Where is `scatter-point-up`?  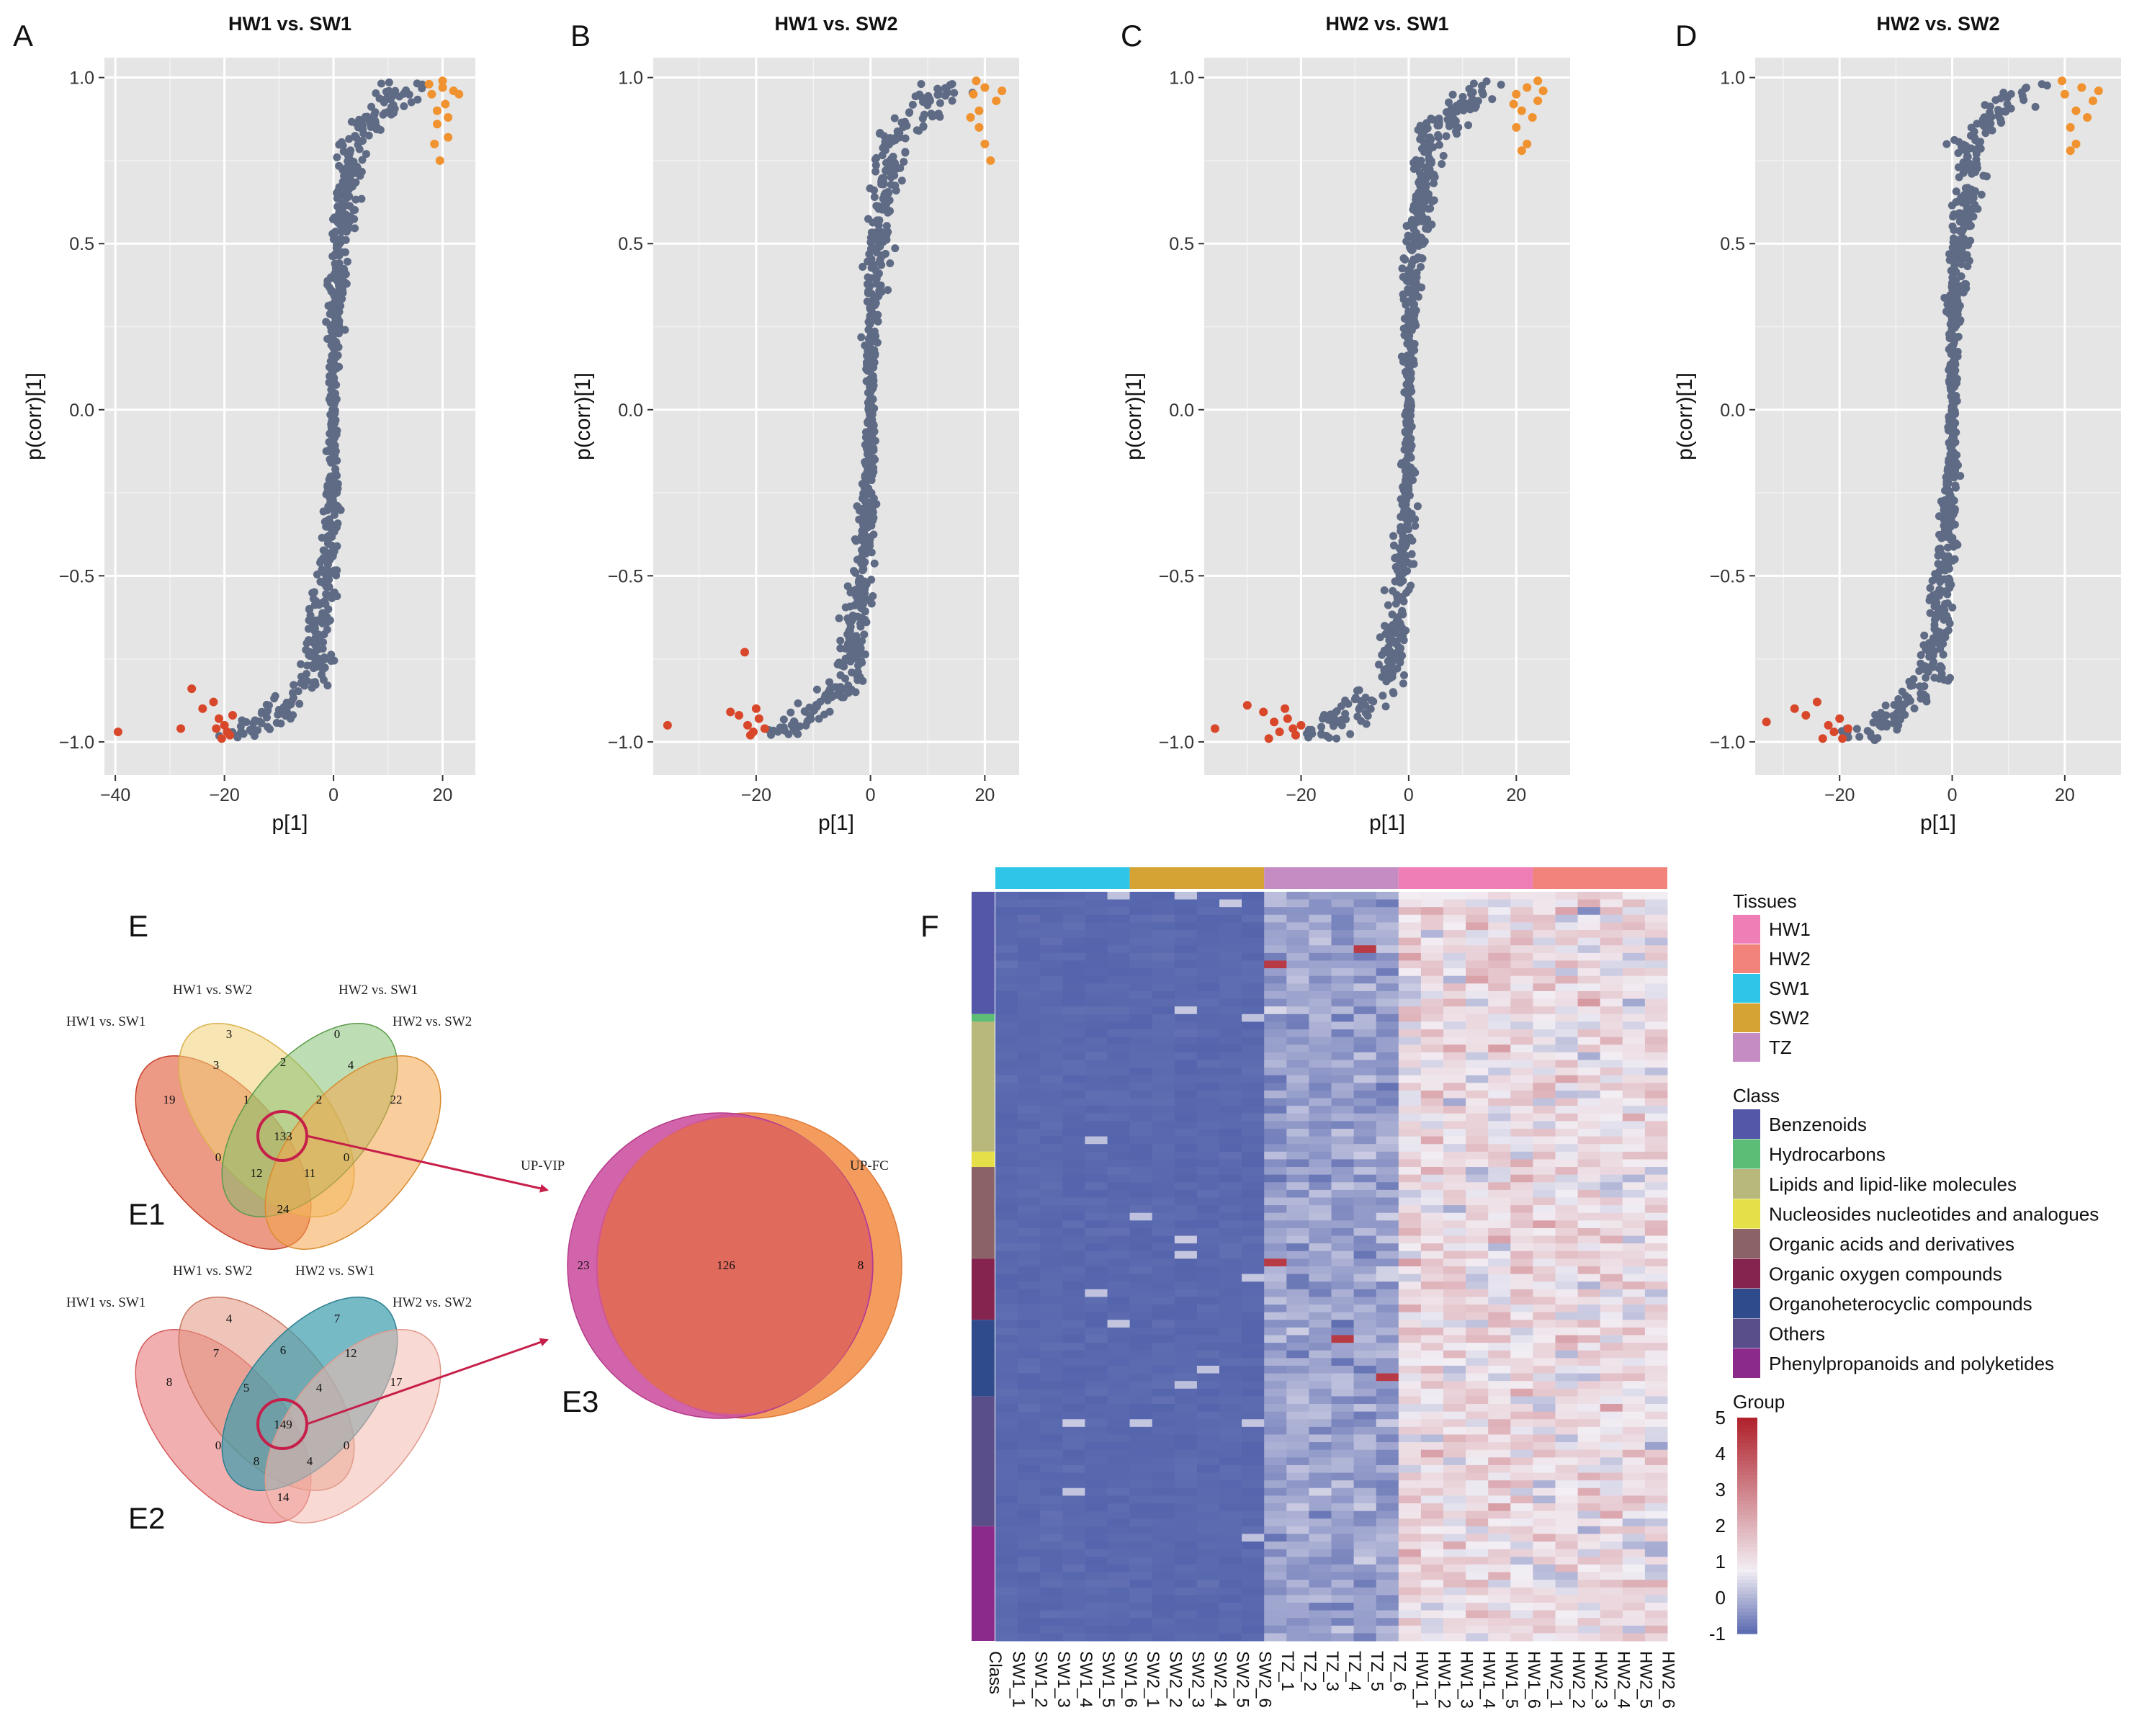
scatter-point-up is located at coordinates (971, 118).